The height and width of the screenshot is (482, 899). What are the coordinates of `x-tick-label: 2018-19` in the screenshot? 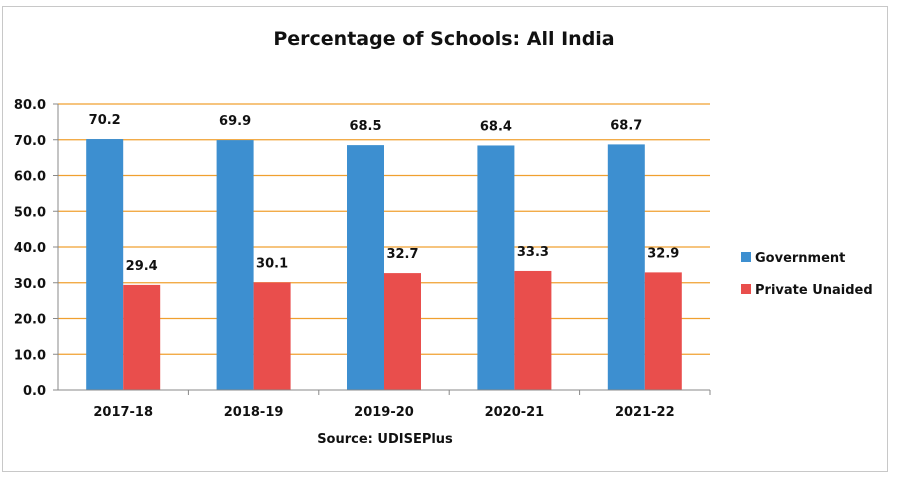 It's located at (254, 412).